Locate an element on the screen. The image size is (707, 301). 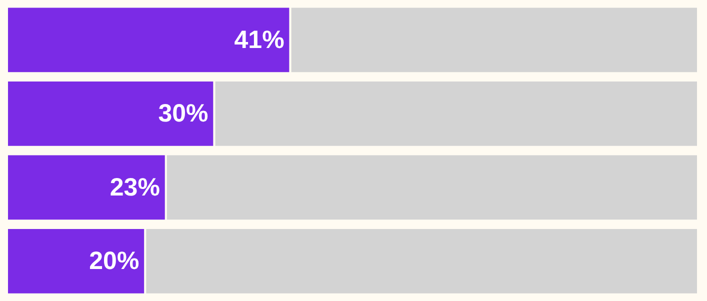
data-label: 20% is located at coordinates (114, 261).